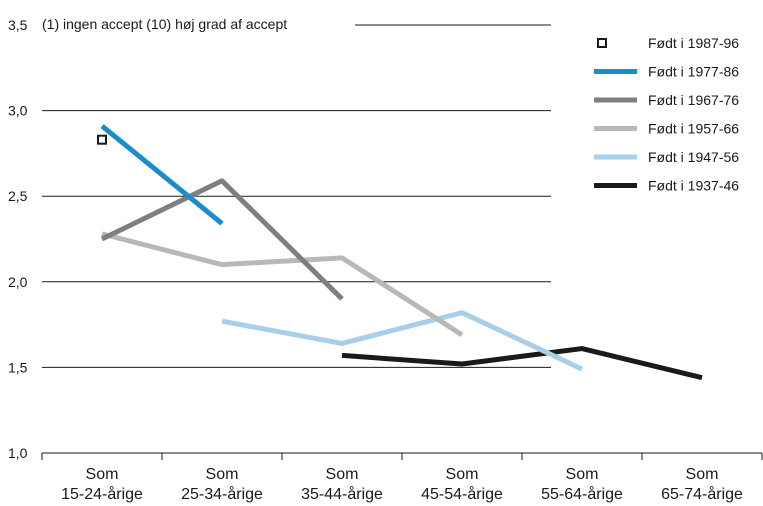 Image resolution: width=763 pixels, height=506 pixels. I want to click on legend-label: Født i 1947-56, so click(693, 157).